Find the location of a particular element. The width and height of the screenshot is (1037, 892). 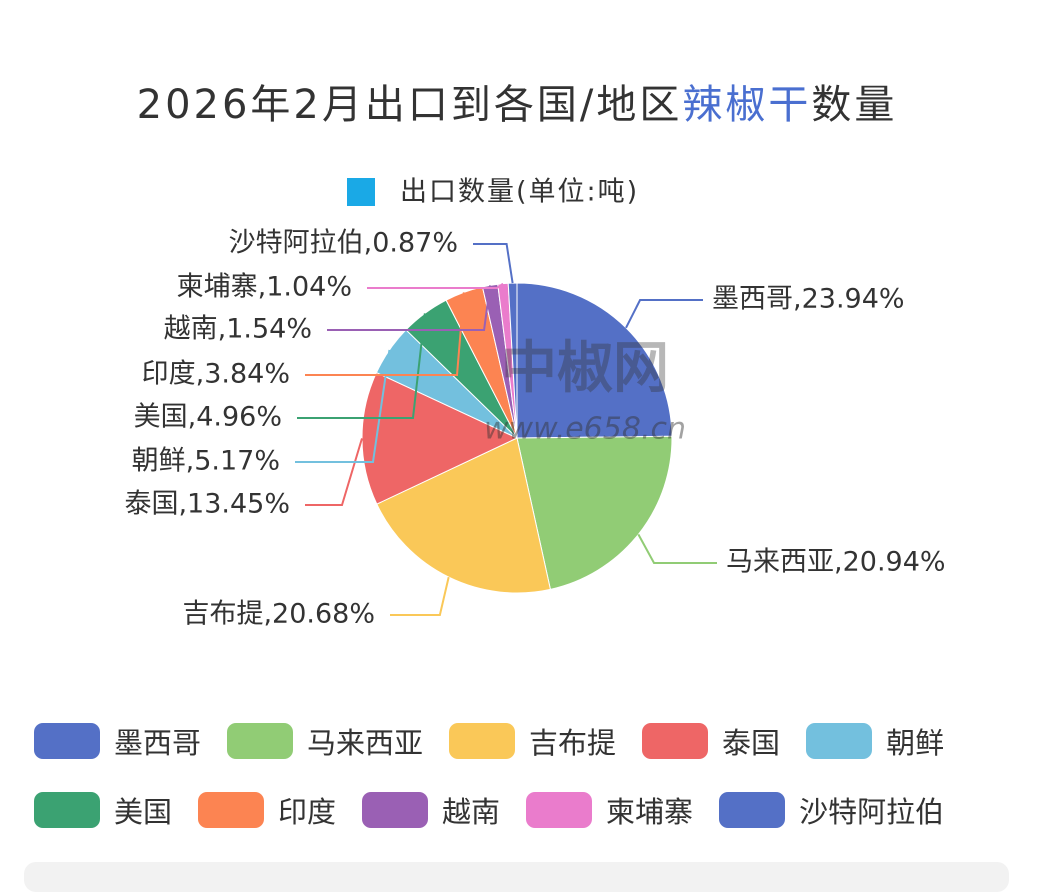

legend-item: 墨西哥 is located at coordinates (117, 741).